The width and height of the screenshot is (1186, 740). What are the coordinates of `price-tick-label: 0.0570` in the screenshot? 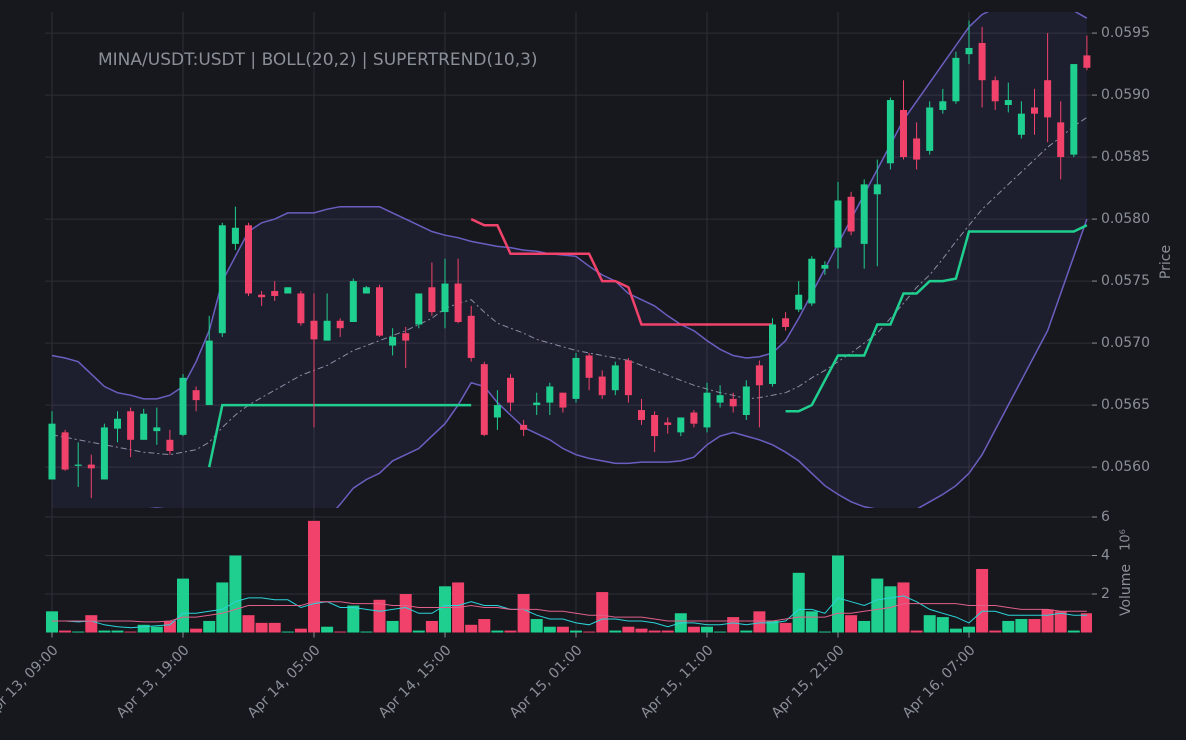 It's located at (1125, 343).